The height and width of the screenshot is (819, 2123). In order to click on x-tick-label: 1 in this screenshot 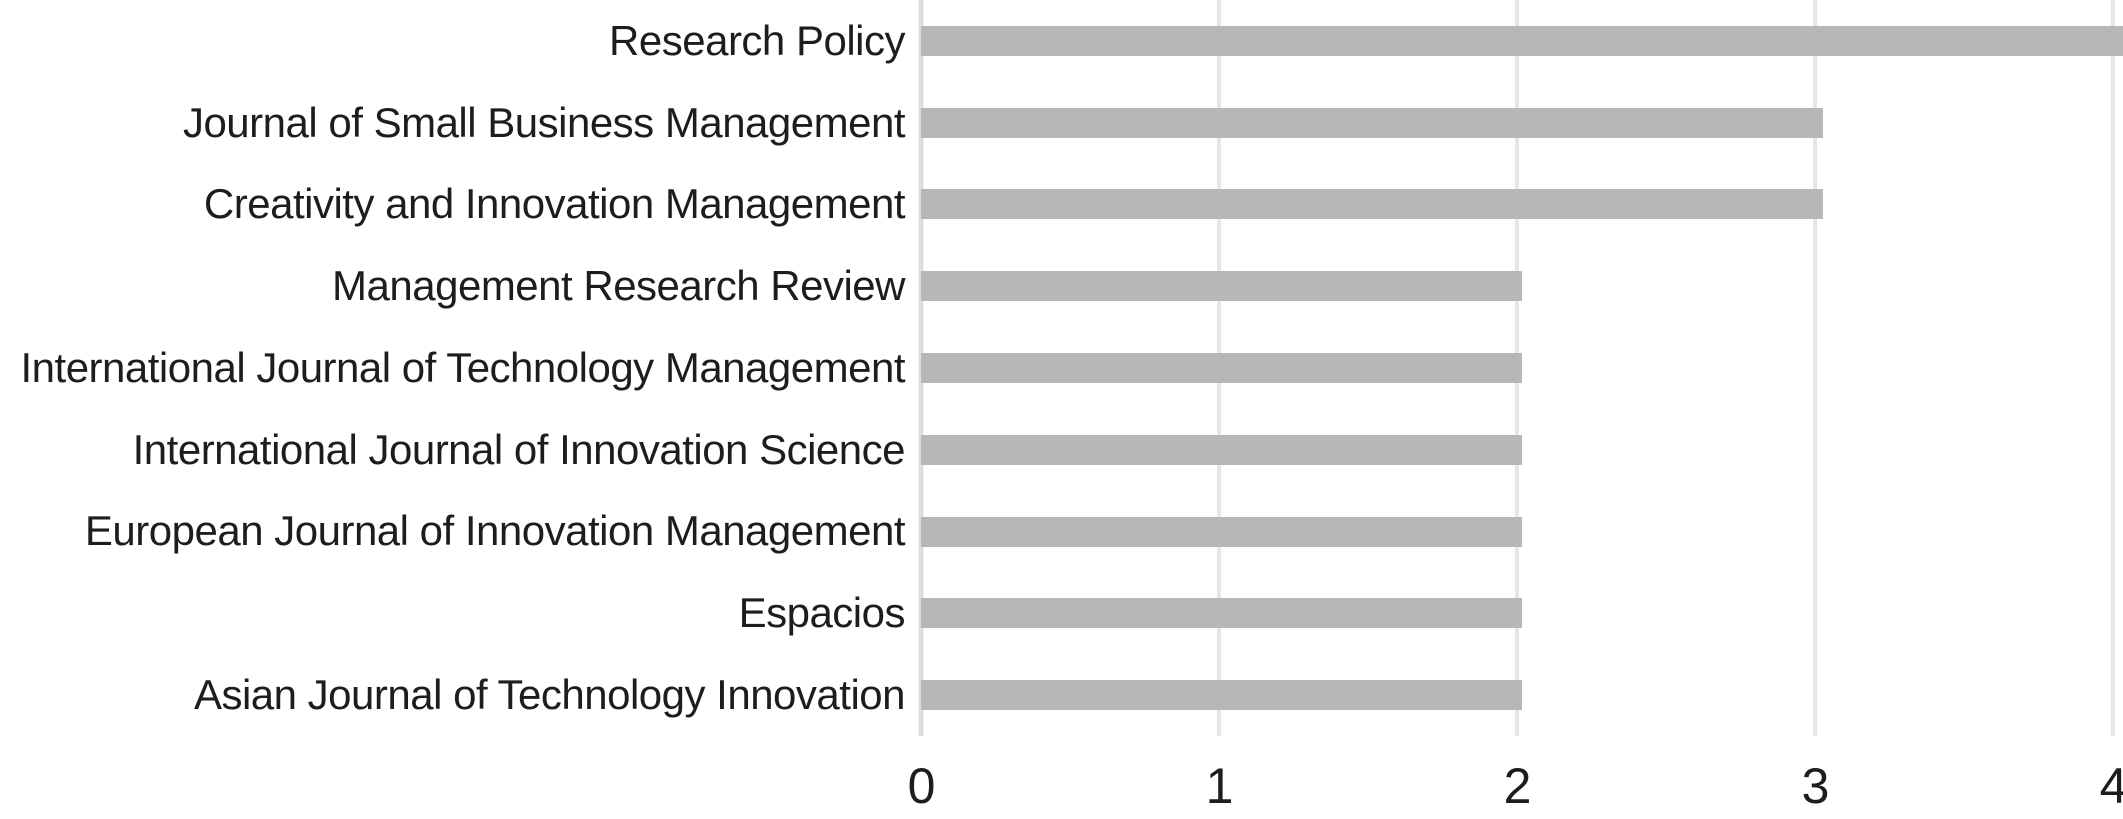, I will do `click(1219, 785)`.